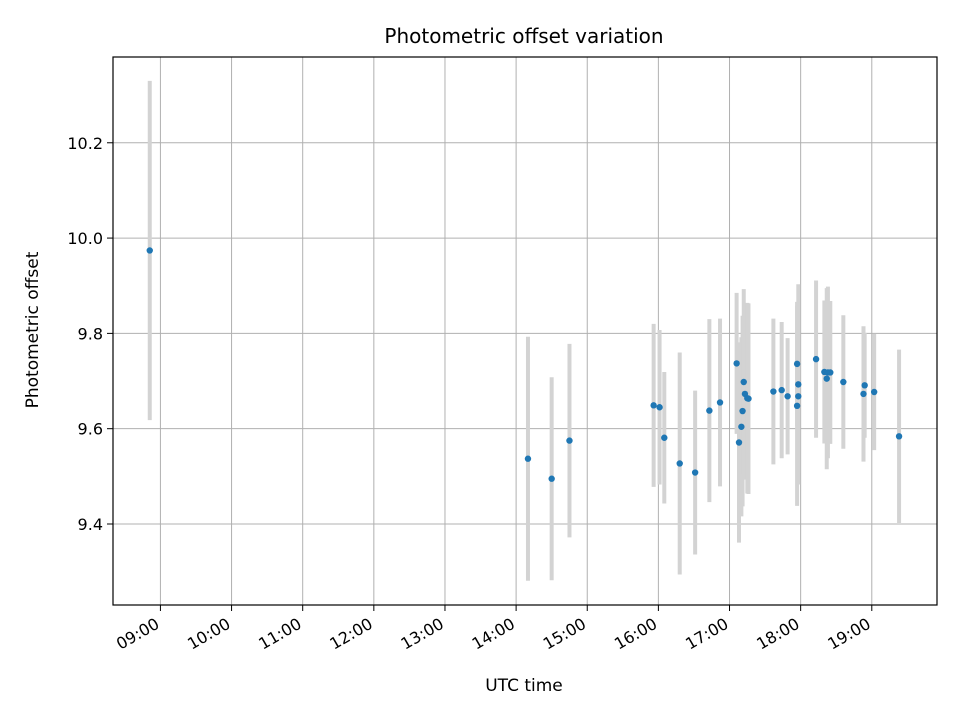 This screenshot has height=720, width=960. Describe the element at coordinates (137, 634) in the screenshot. I see `x-tick-label: 09:00` at that location.